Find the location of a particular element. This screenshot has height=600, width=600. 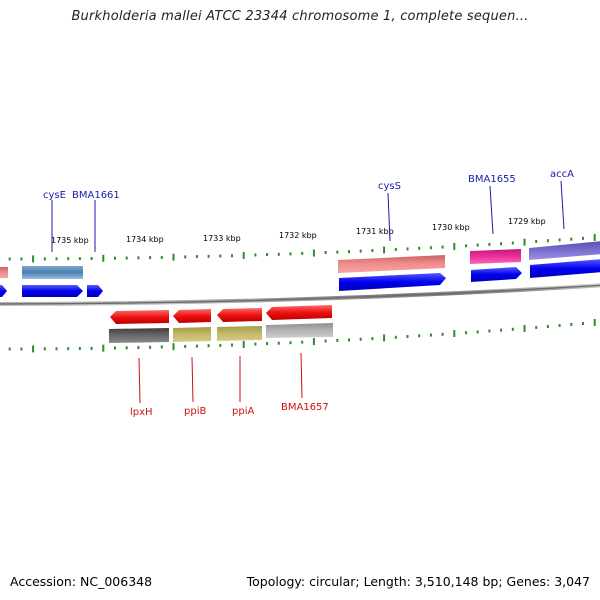

tick-row-bottom is located at coordinates (302, 336).